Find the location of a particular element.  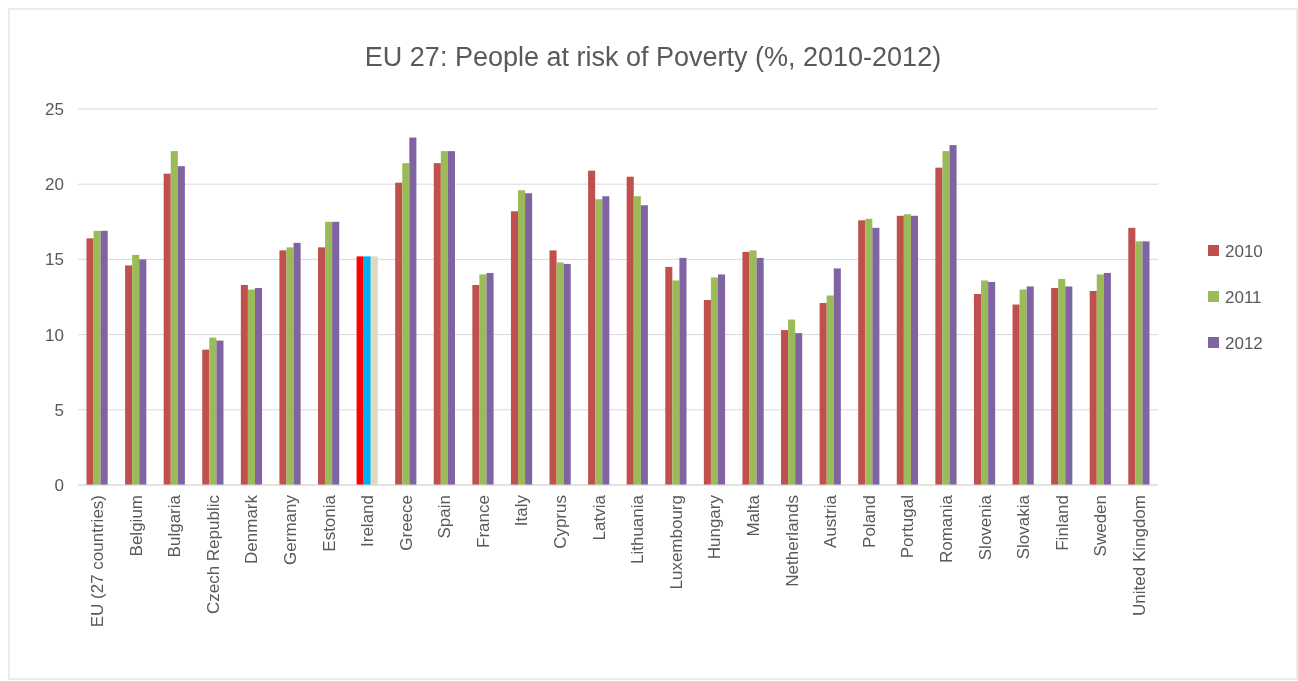

x-tick-label: Netherlands is located at coordinates (792, 541).